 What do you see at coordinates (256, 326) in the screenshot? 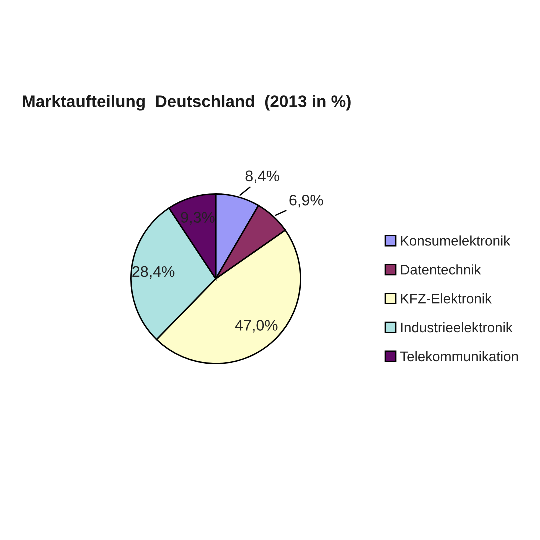
I see `data-label: 47,0%` at bounding box center [256, 326].